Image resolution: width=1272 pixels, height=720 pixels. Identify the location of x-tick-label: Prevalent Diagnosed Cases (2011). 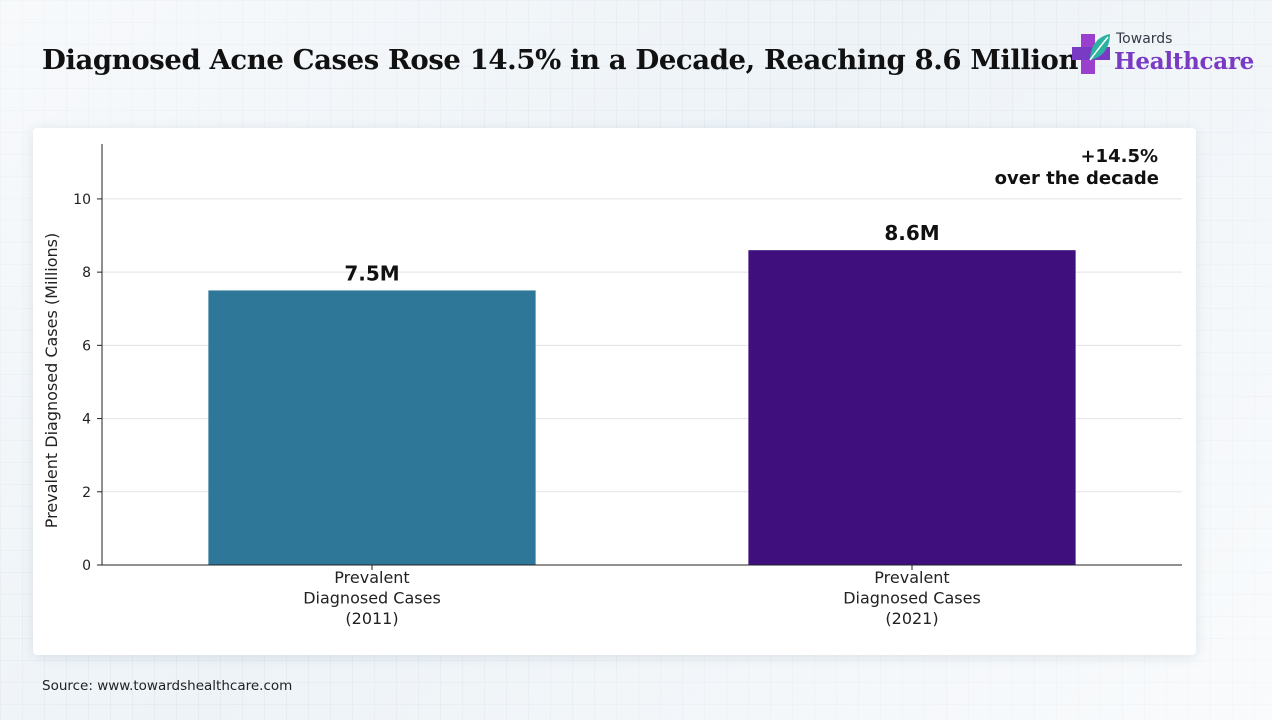
(372, 598).